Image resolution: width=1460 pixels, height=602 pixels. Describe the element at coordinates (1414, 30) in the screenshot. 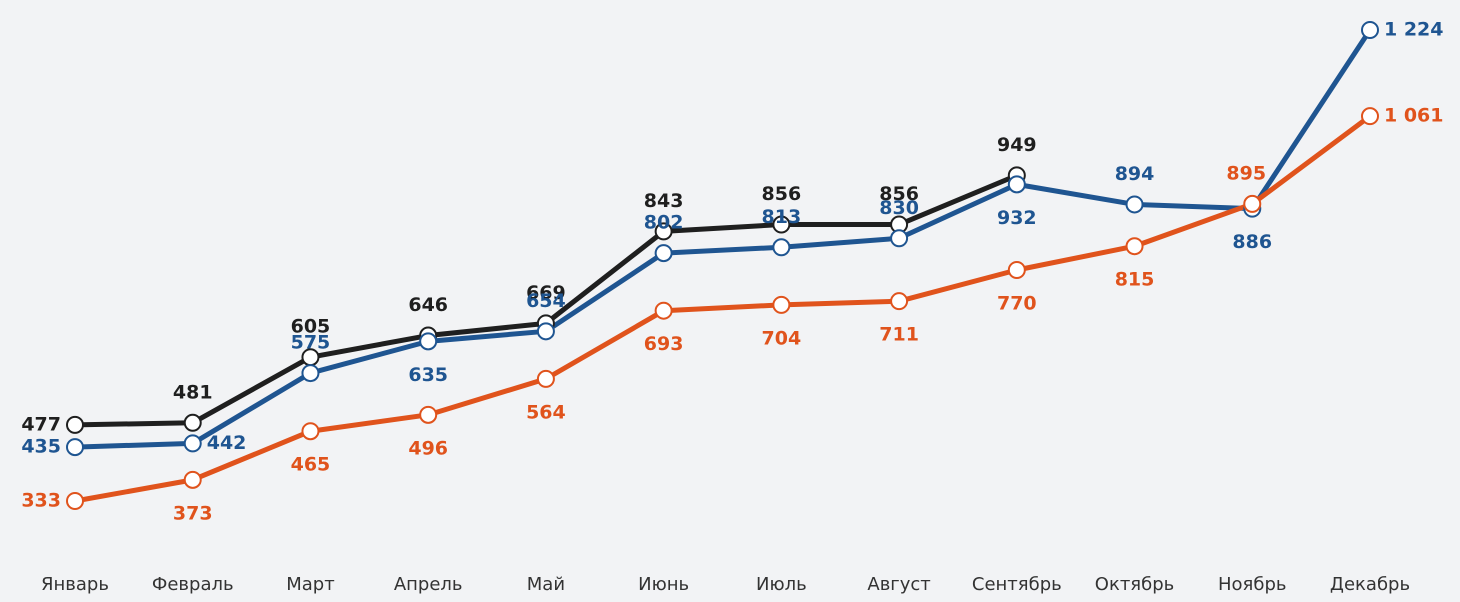

I see `value-label: 1 224` at that location.